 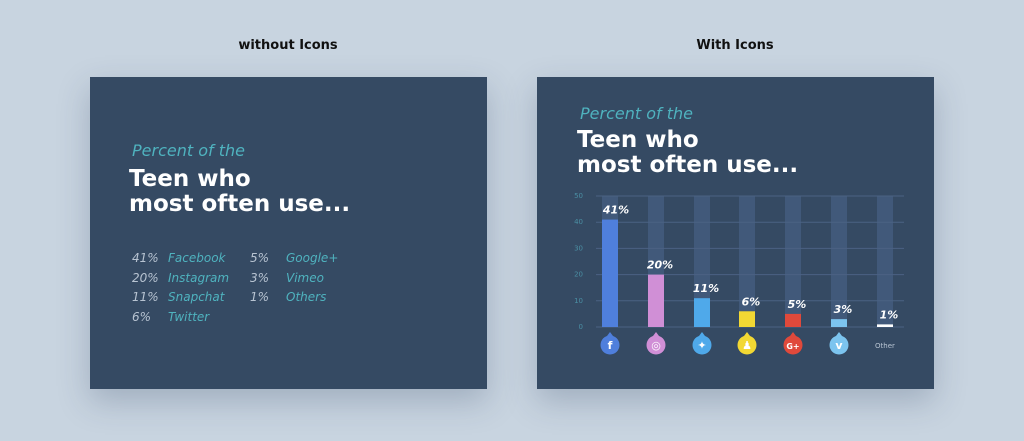 I want to click on list-item: 41% Facebook, so click(x=180, y=261).